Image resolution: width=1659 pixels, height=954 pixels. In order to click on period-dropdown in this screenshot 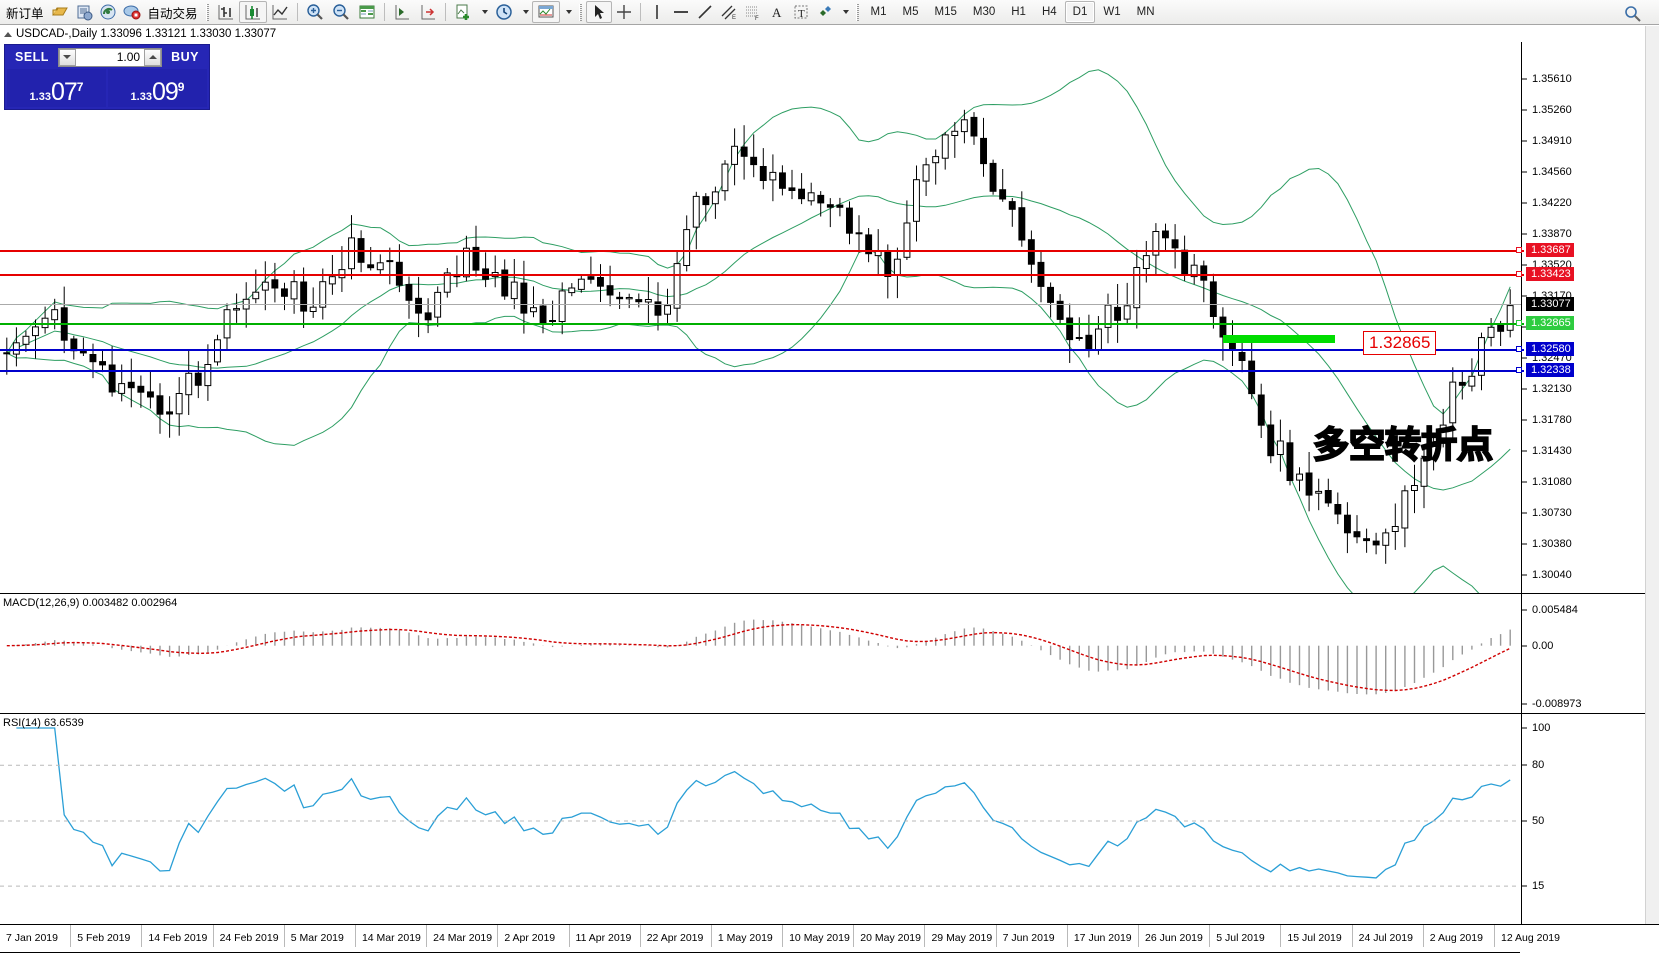, I will do `click(524, 12)`.